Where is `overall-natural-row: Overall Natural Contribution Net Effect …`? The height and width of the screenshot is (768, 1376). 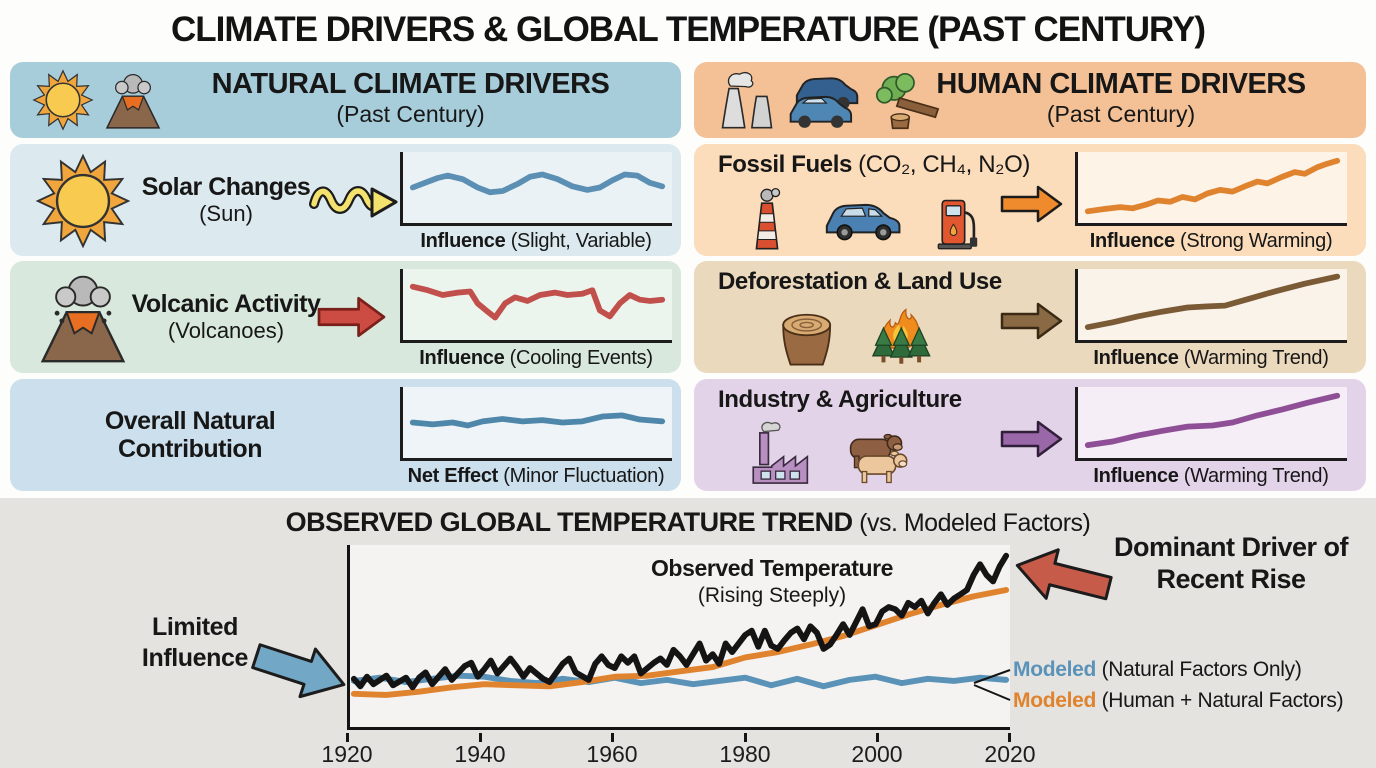 overall-natural-row: Overall Natural Contribution Net Effect … is located at coordinates (345, 435).